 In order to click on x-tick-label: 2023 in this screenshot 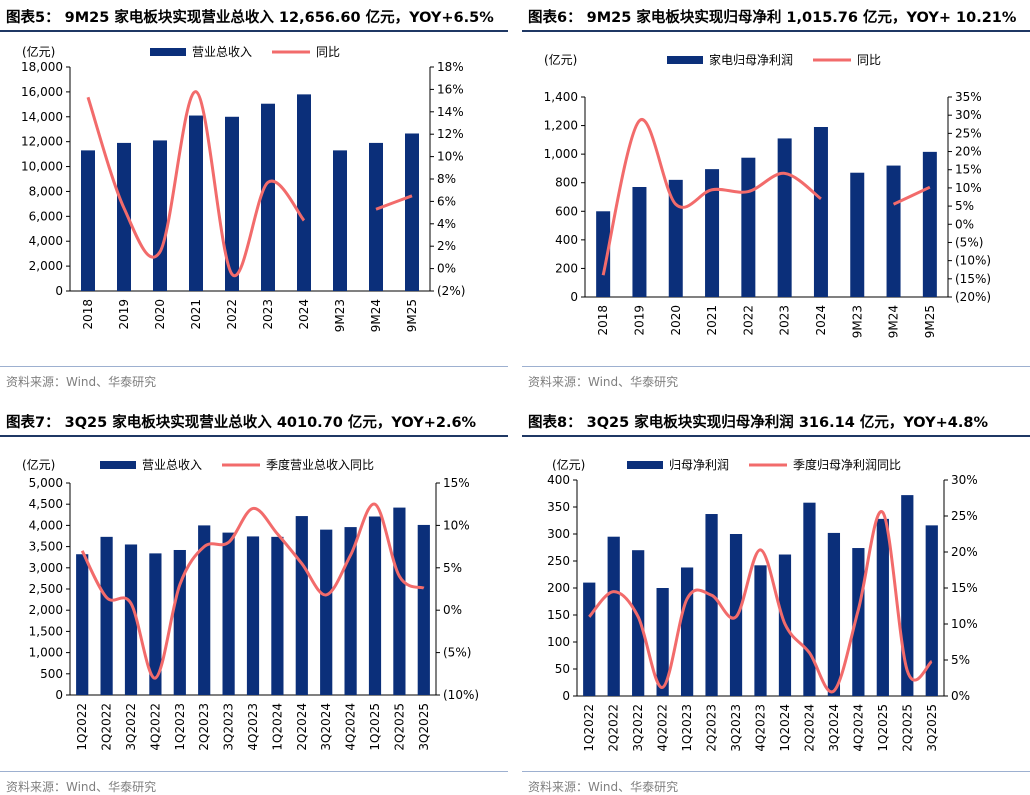, I will do `click(268, 314)`.